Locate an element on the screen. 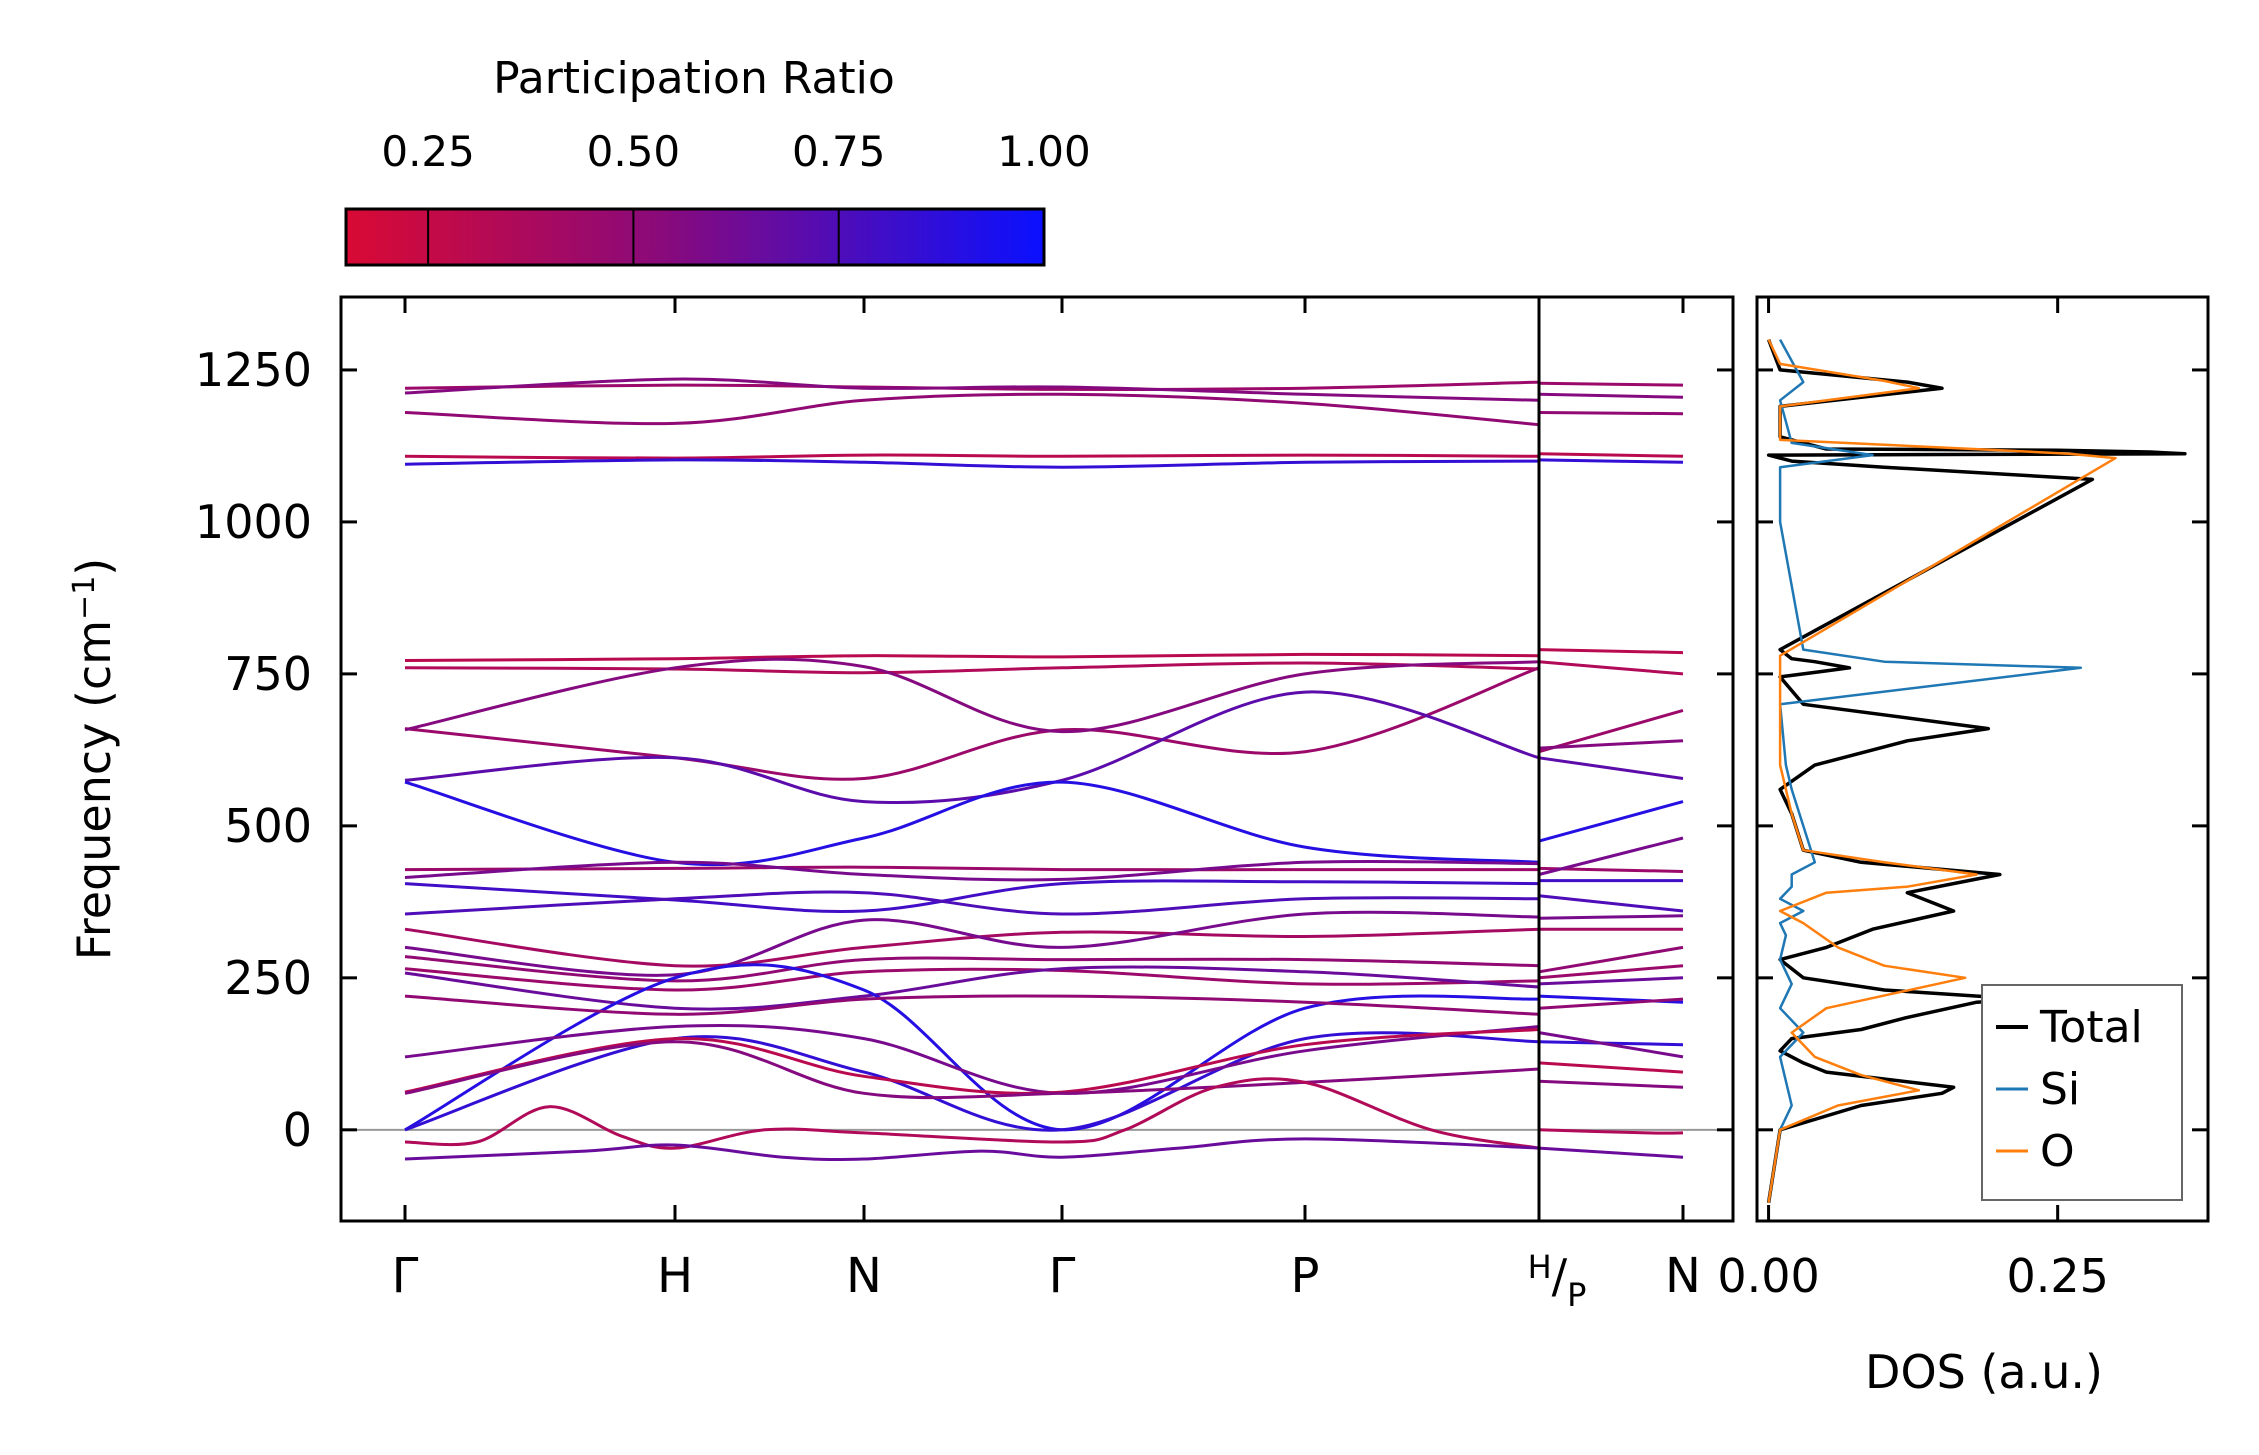 The image size is (2259, 1455). dos-line-o is located at coordinates (1942, 771).